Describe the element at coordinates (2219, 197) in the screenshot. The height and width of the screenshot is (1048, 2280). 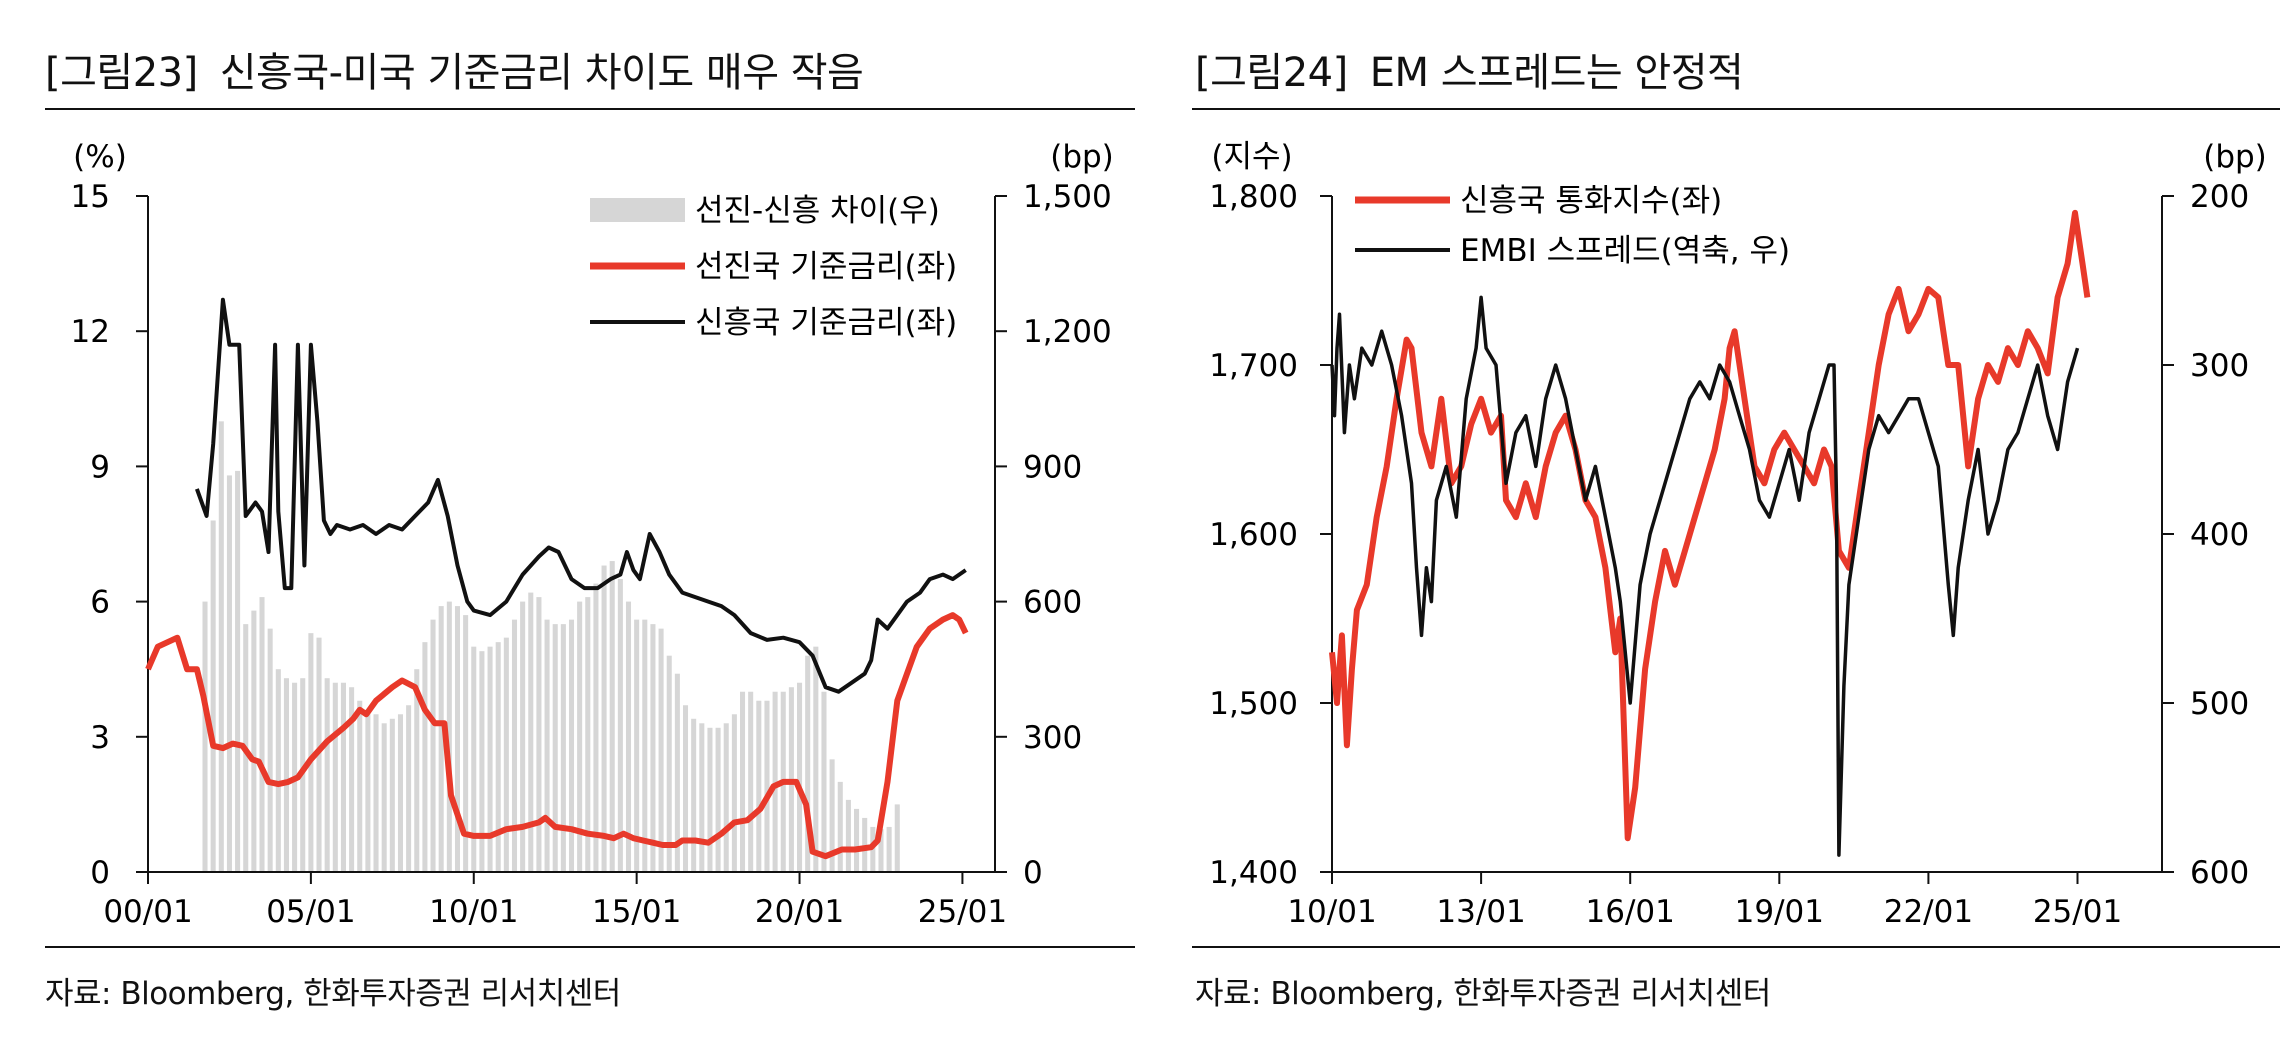
I see `y-right-tick-label: 200` at that location.